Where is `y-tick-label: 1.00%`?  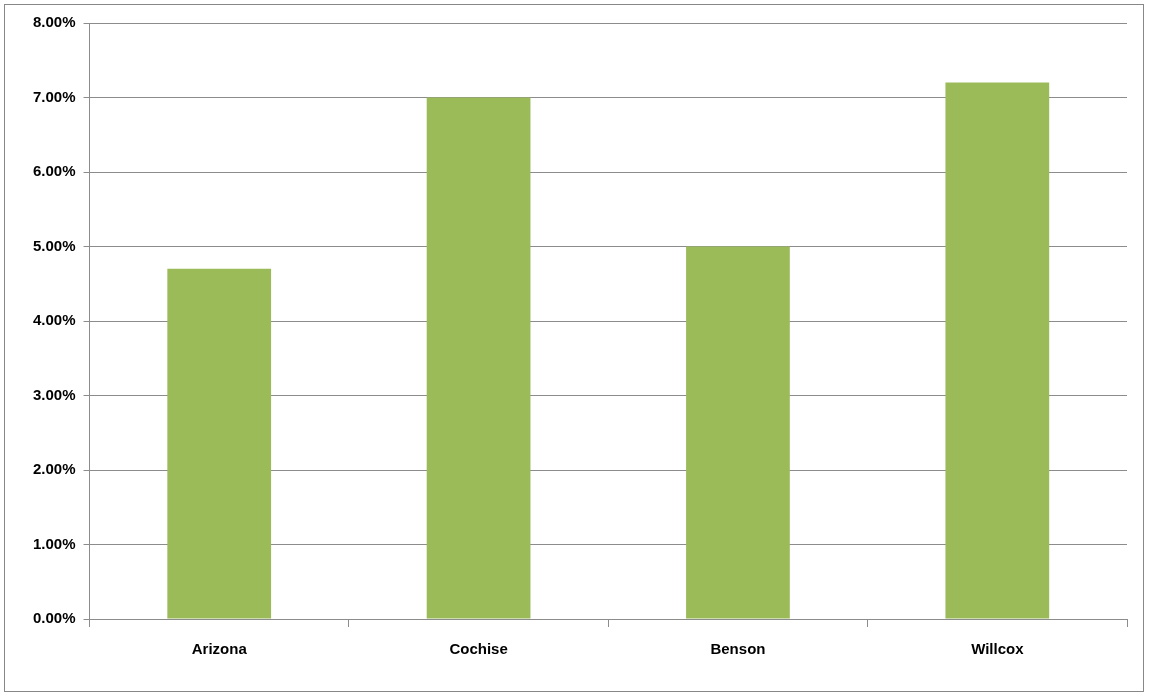
y-tick-label: 1.00% is located at coordinates (54, 543).